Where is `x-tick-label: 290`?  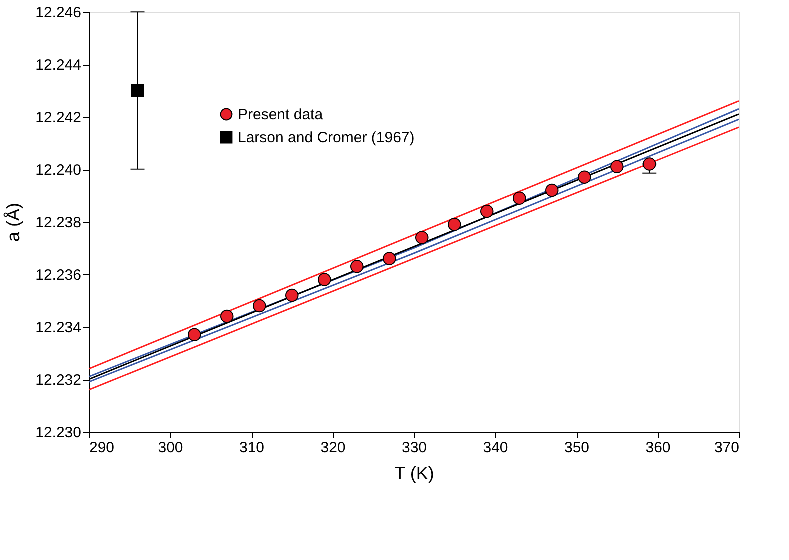
x-tick-label: 290 is located at coordinates (102, 448).